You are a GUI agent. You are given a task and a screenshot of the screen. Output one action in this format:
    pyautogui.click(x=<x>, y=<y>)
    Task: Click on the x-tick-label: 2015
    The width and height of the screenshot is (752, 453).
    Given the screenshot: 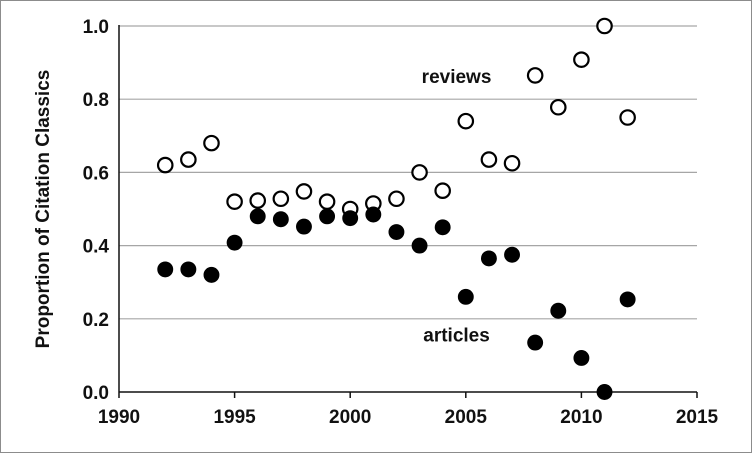 What is the action you would take?
    pyautogui.click(x=697, y=417)
    